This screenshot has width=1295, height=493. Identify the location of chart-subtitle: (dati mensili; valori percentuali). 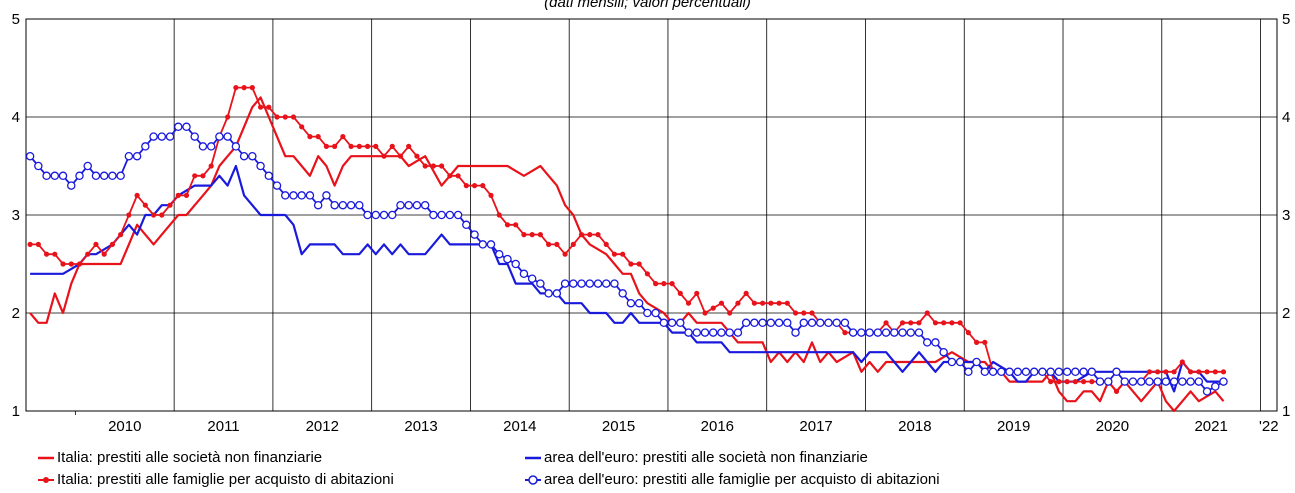
(647, 5).